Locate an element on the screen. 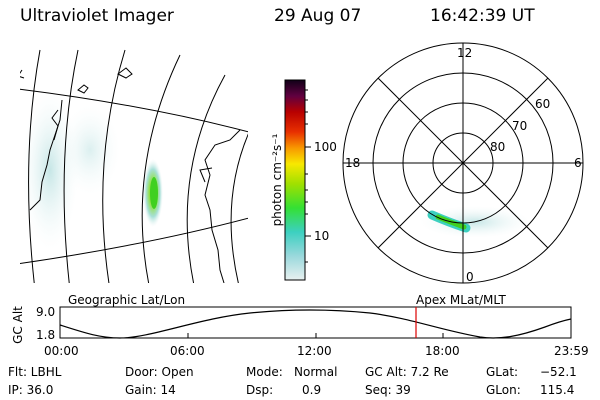 The width and height of the screenshot is (600, 400). dsp-label: Dsp: is located at coordinates (260, 390).